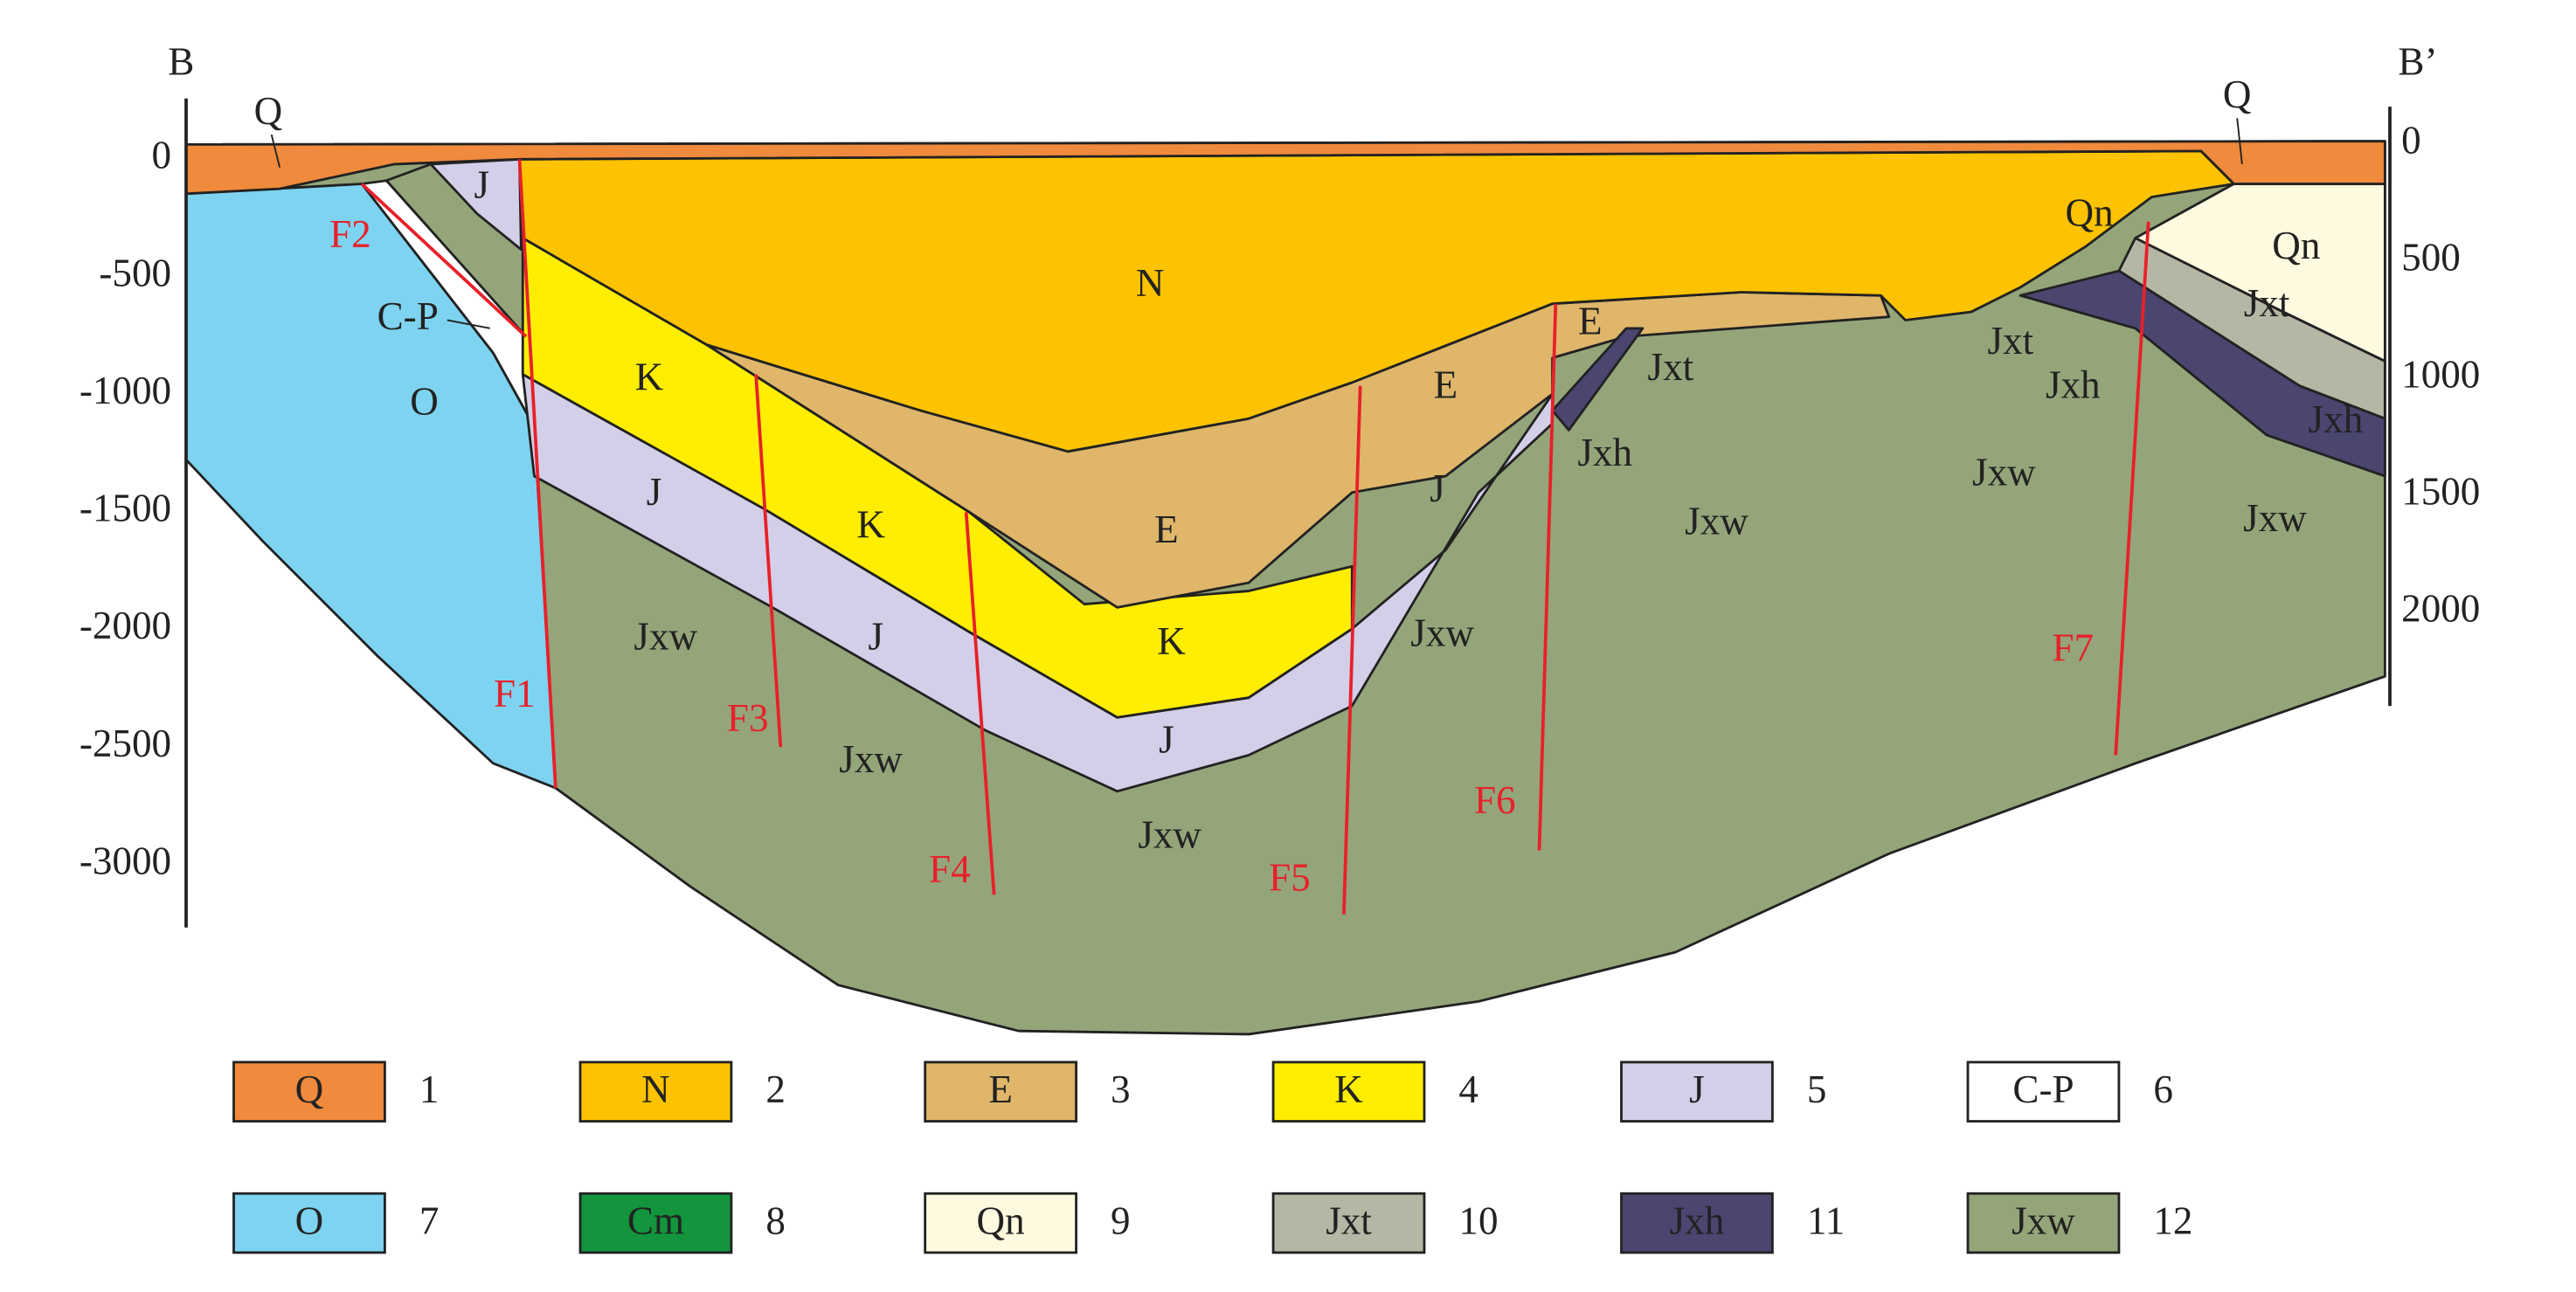  Describe the element at coordinates (1150, 283) in the screenshot. I see `formation-label: N` at that location.